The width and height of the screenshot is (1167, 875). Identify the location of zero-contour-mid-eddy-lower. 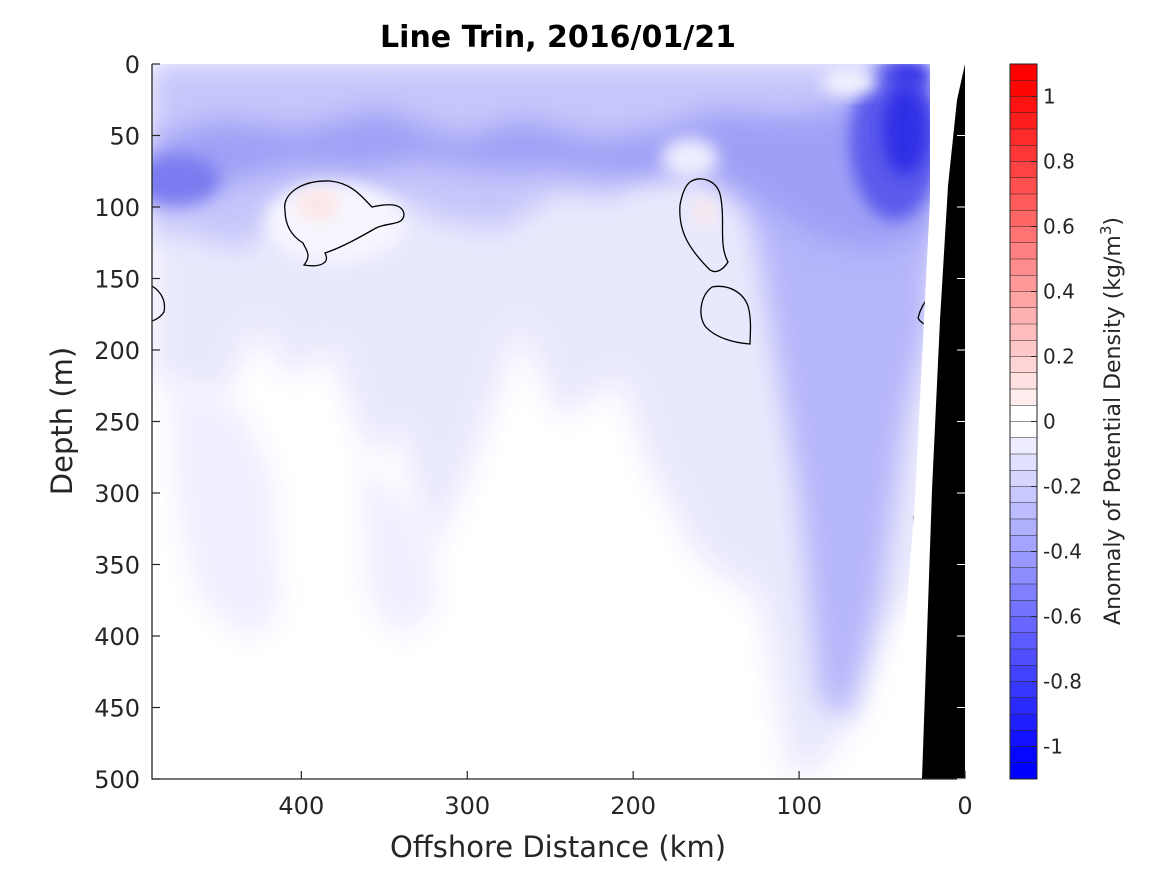
(726, 315).